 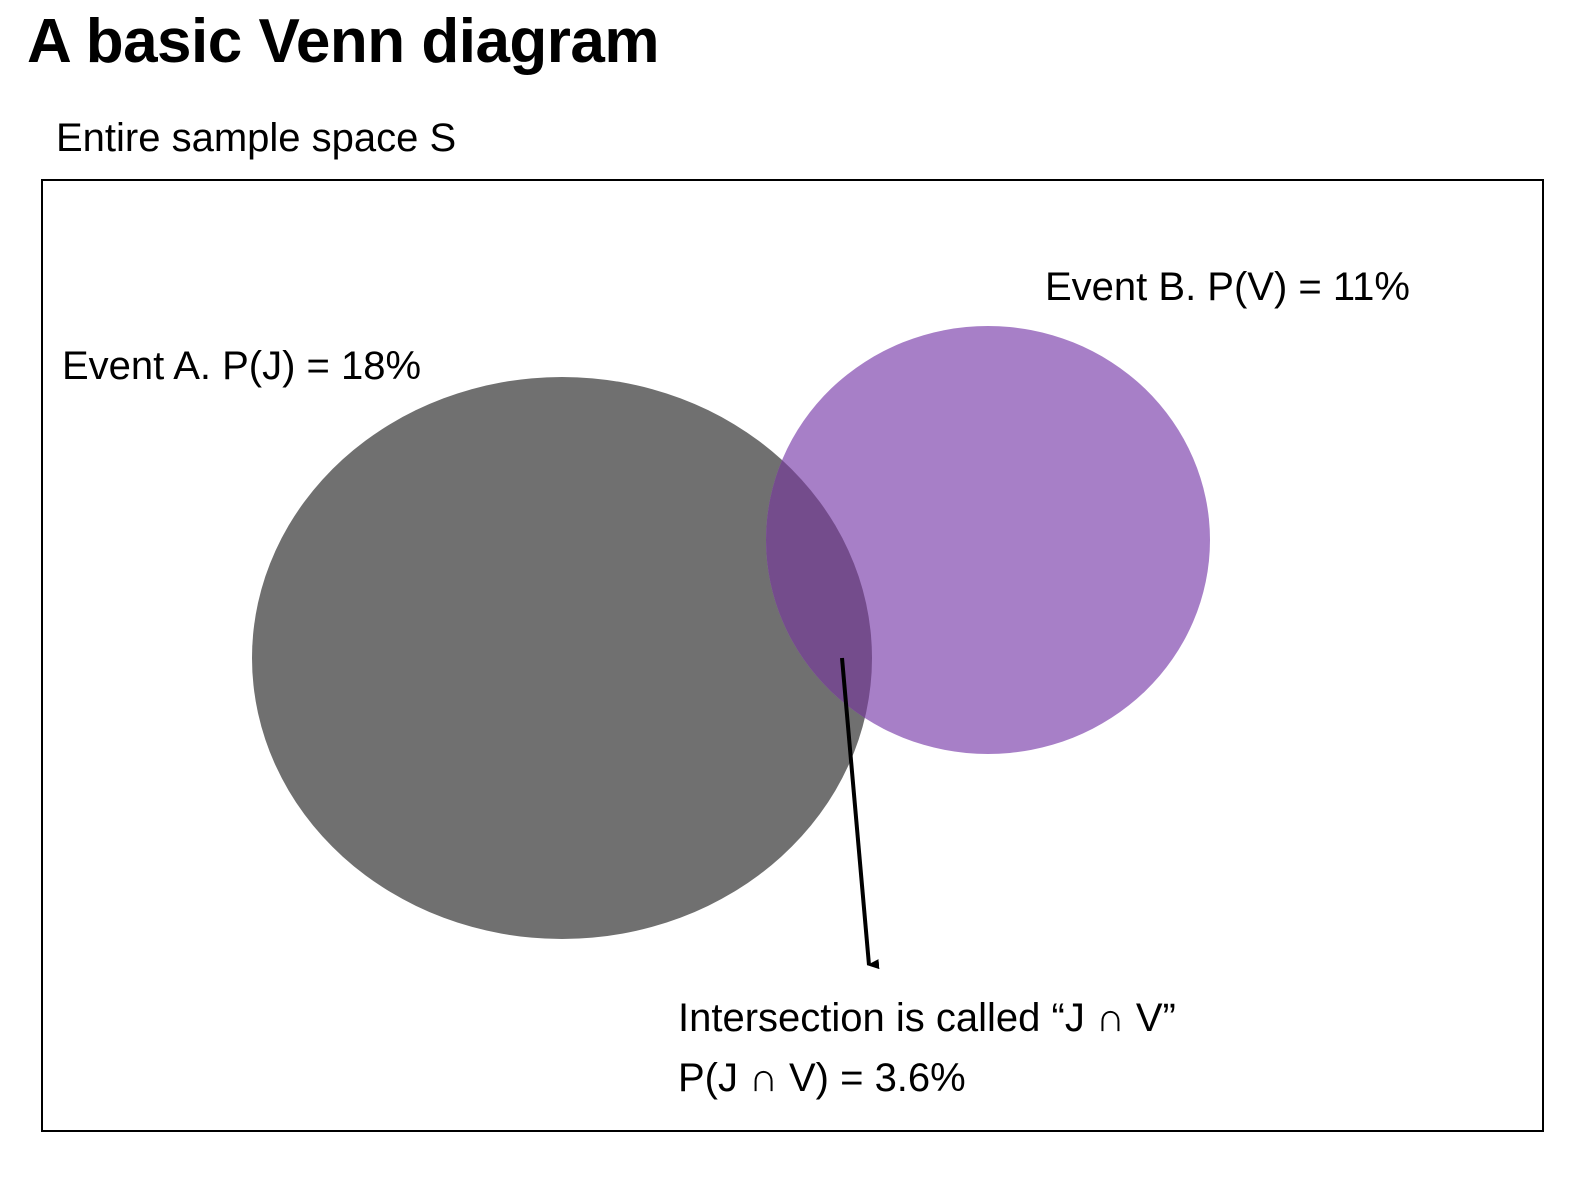 What do you see at coordinates (256, 138) in the screenshot?
I see `sample-space-label: Entire sample space S` at bounding box center [256, 138].